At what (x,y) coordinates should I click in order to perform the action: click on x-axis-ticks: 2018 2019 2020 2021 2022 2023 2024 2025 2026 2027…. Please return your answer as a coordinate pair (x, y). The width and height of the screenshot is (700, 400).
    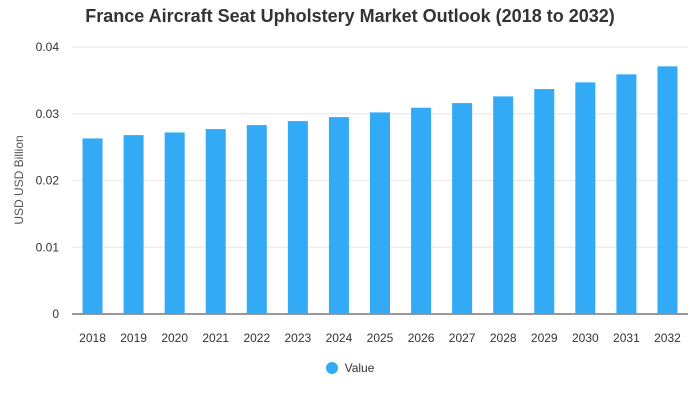
    Looking at the image, I should click on (380, 338).